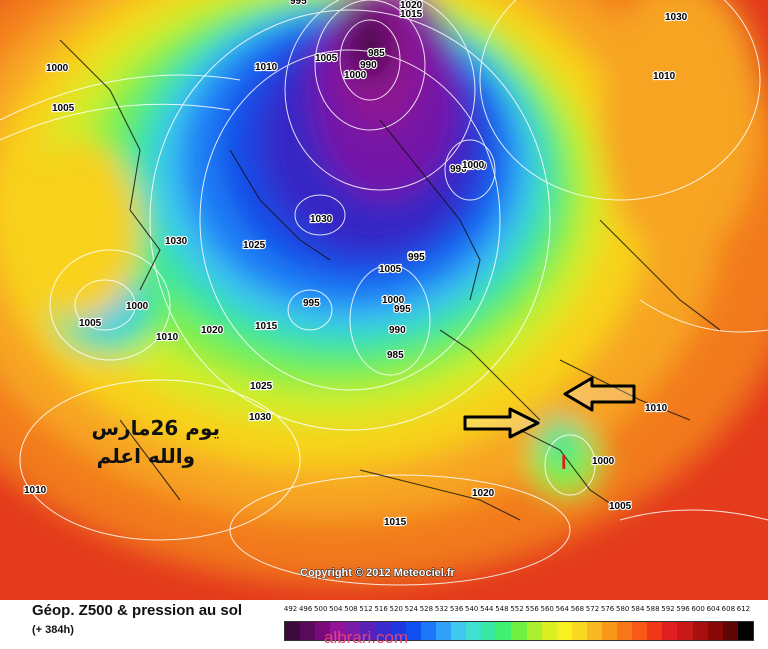 This screenshot has height=649, width=768. What do you see at coordinates (577, 609) in the screenshot?
I see `scale-label: 568` at bounding box center [577, 609].